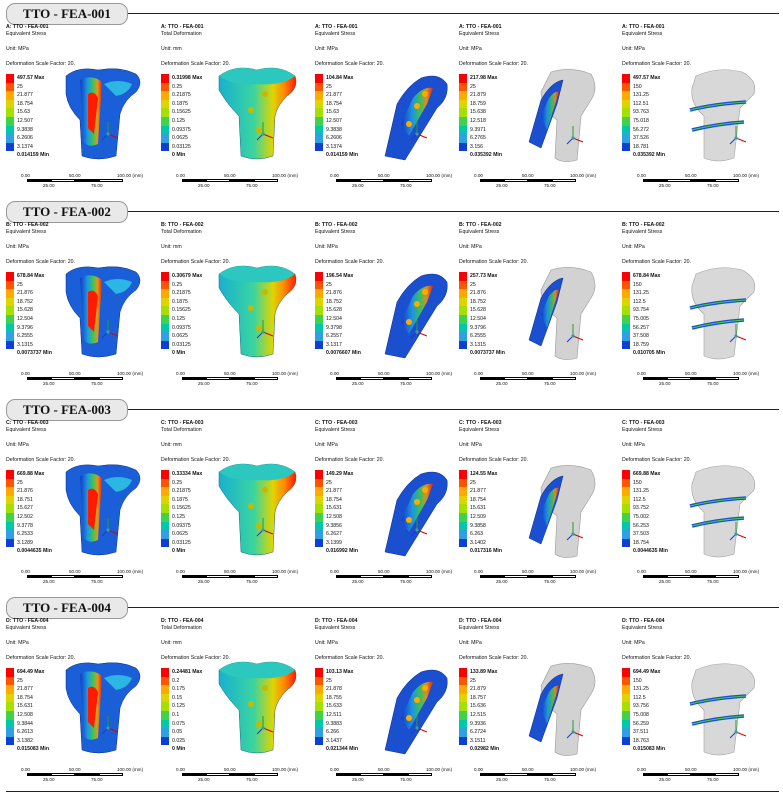  I want to click on legend-row: 6.263, so click(499, 534).